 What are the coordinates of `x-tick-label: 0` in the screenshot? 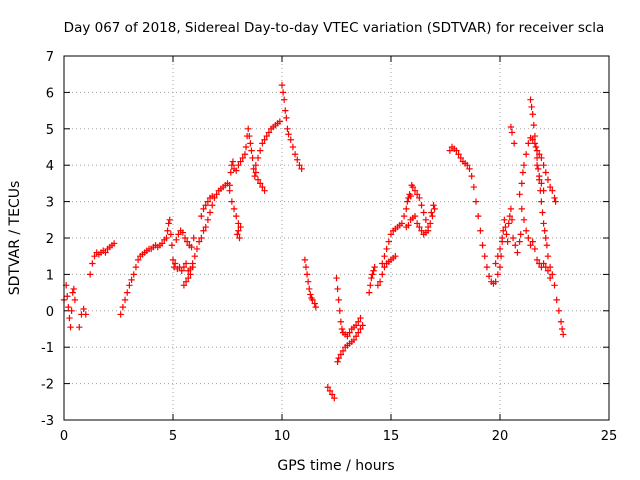 It's located at (64, 436).